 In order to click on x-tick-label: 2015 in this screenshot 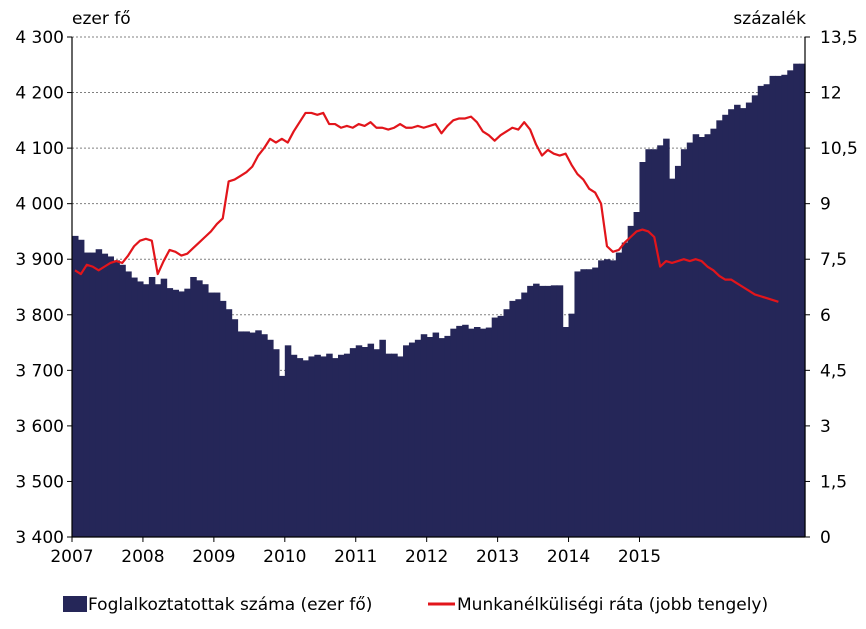, I will do `click(639, 557)`.